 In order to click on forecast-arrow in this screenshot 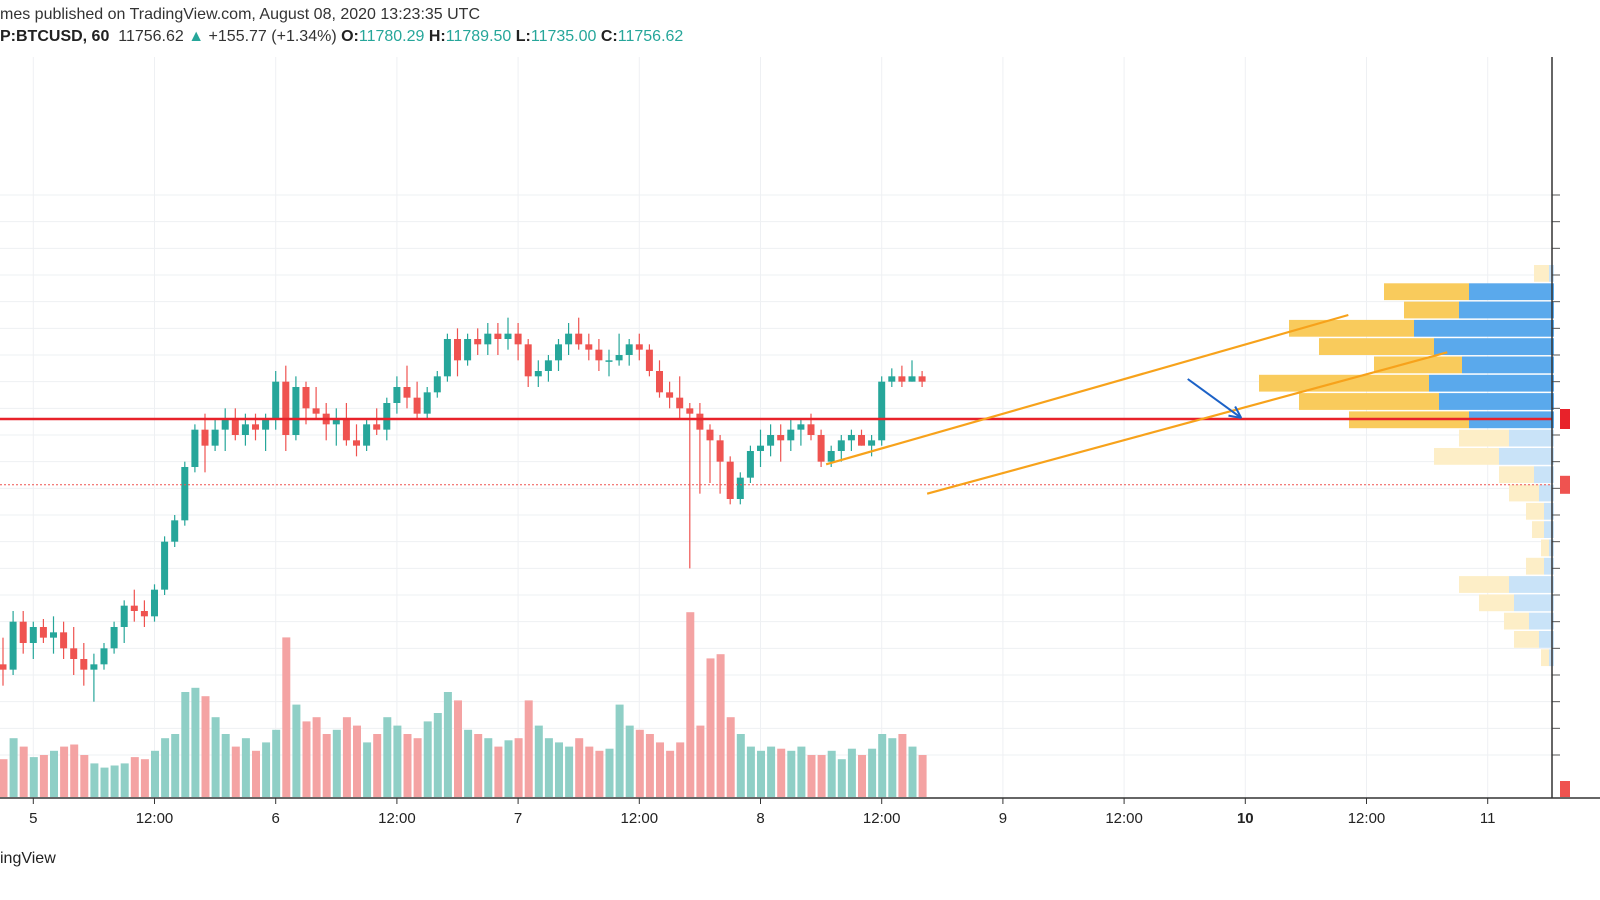, I will do `click(1214, 398)`.